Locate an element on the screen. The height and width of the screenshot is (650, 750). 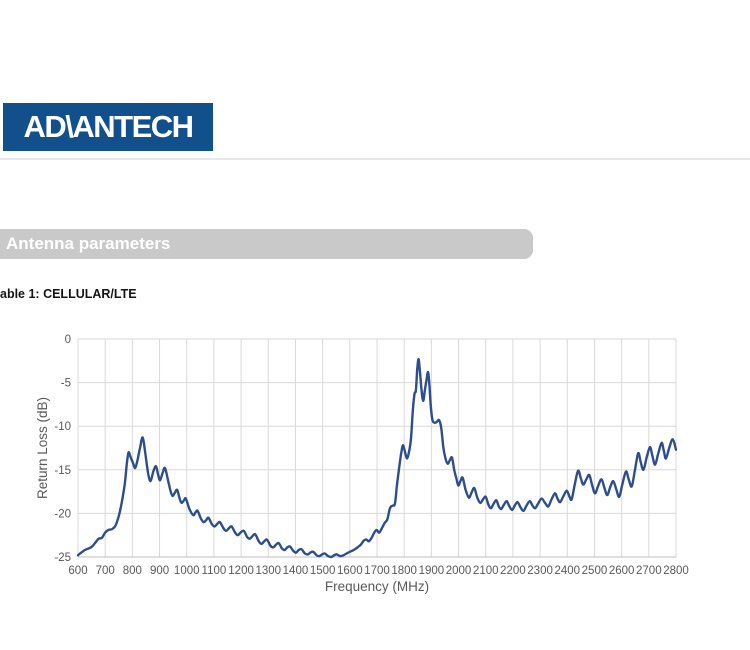
y-axis-tick-label: 0 is located at coordinates (68, 340).